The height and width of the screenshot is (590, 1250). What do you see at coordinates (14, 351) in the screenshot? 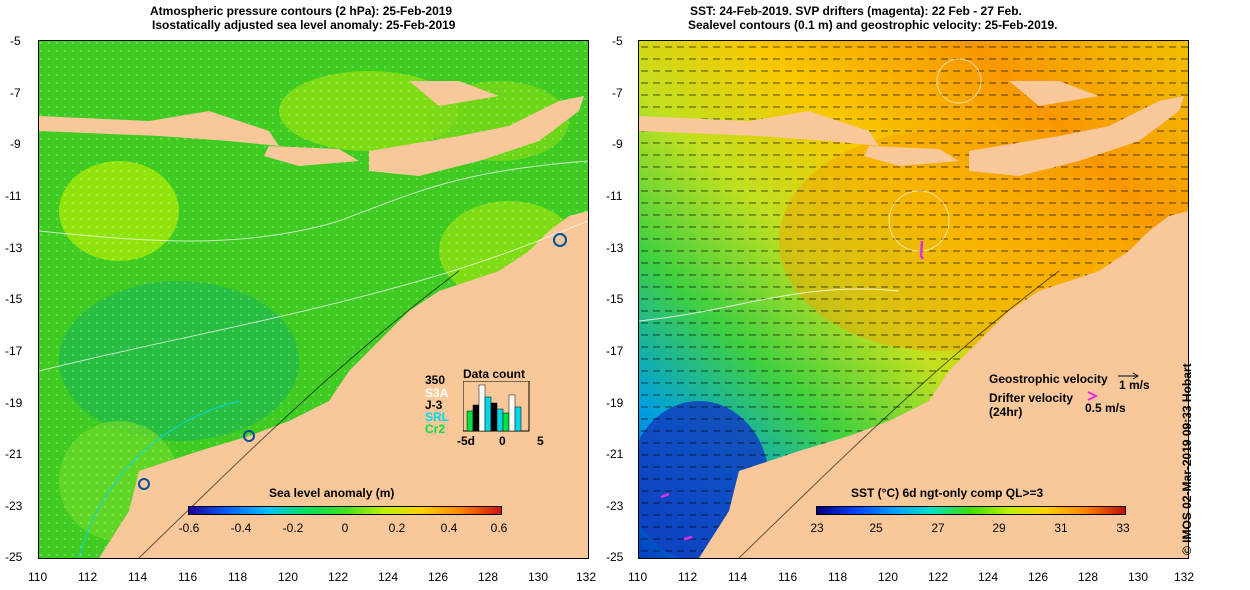
I see `left-lat-tick: -17` at bounding box center [14, 351].